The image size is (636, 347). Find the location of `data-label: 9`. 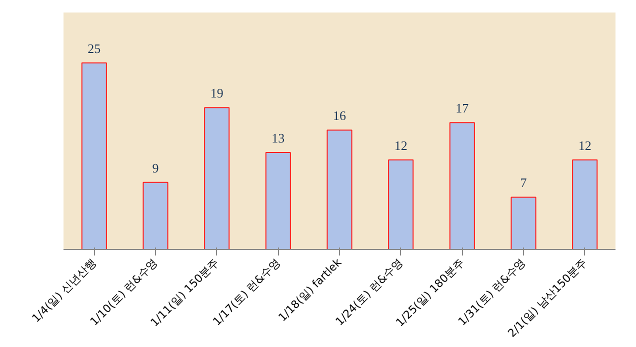

data-label: 9 is located at coordinates (155, 168).